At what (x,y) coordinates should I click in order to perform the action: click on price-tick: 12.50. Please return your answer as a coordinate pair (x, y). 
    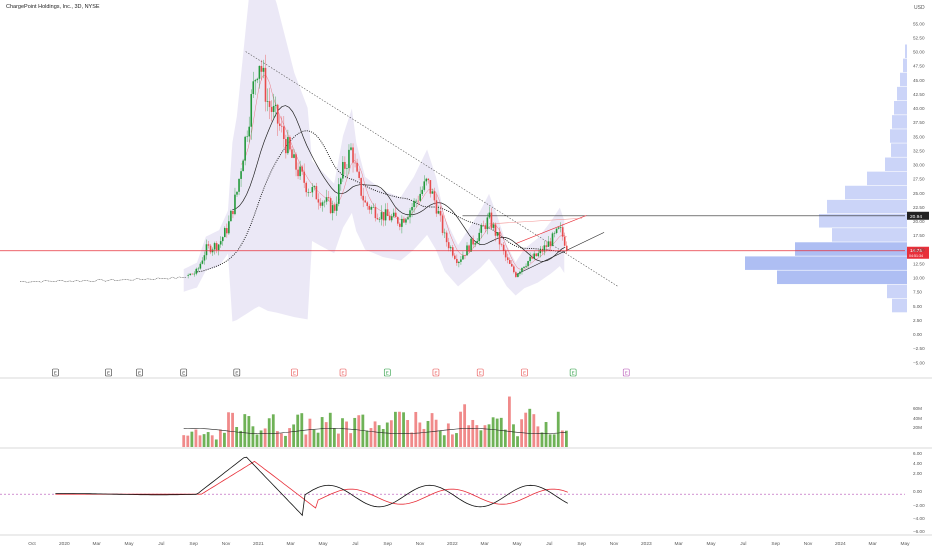
    Looking at the image, I should click on (919, 263).